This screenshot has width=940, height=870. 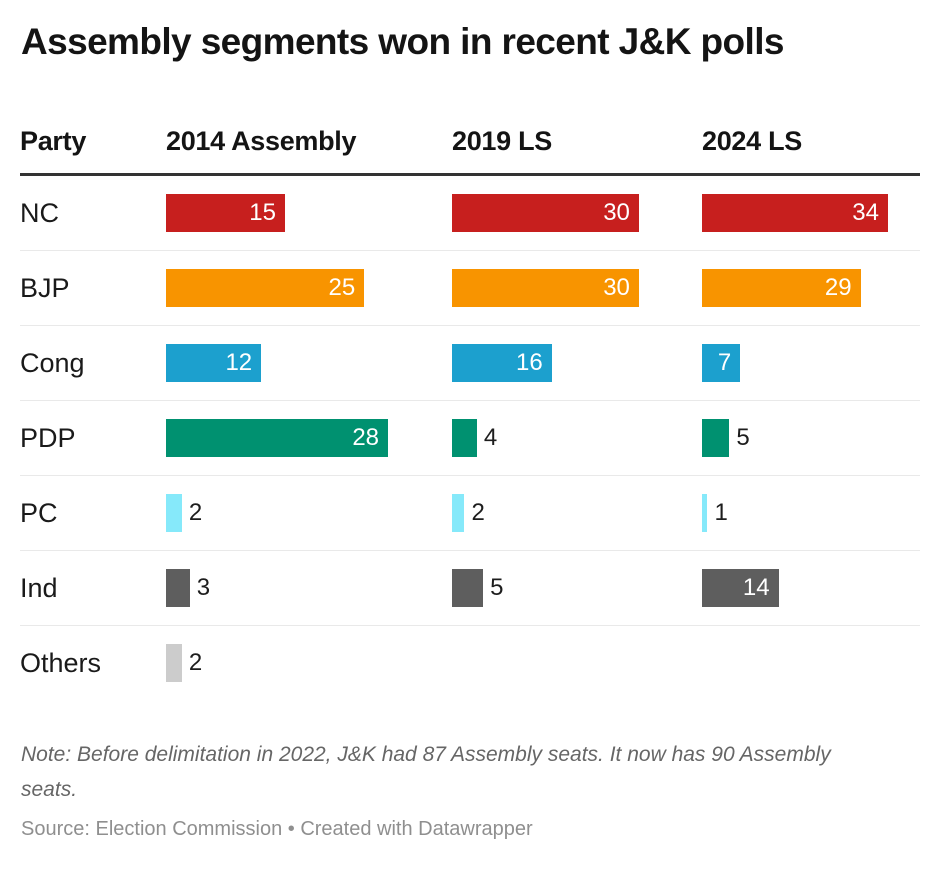 What do you see at coordinates (342, 287) in the screenshot?
I see `bar-value-label: 25` at bounding box center [342, 287].